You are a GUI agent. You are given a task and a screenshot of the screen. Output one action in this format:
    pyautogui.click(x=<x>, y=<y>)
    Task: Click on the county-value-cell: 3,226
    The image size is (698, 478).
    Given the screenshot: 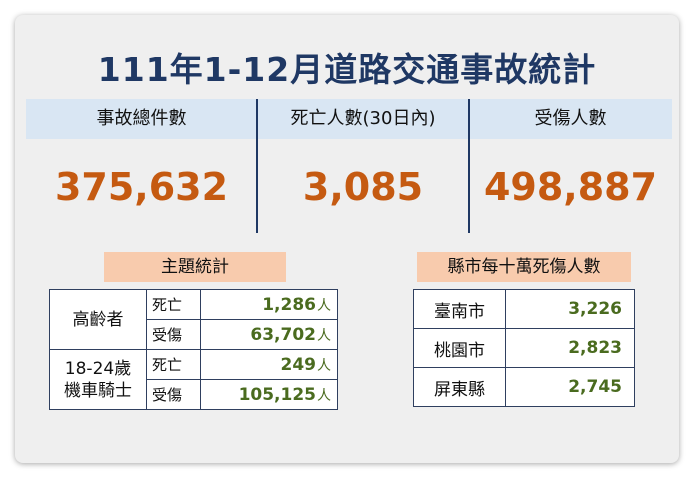 What is the action you would take?
    pyautogui.click(x=570, y=309)
    